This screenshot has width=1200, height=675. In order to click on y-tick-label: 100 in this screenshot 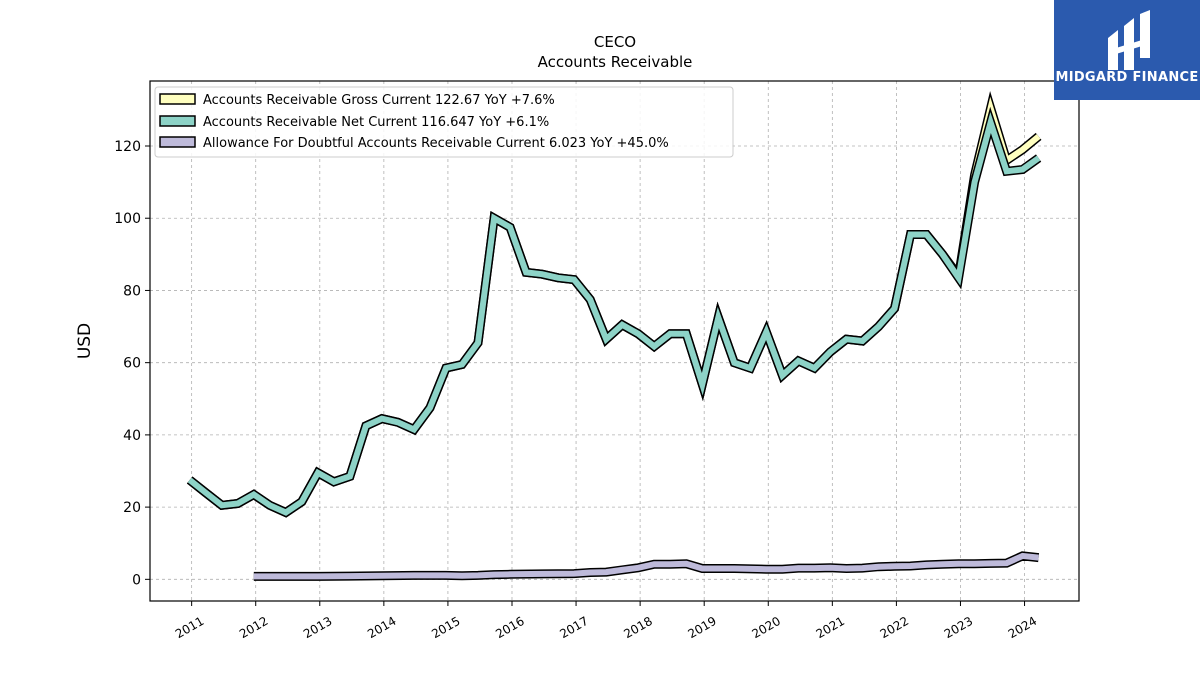, I will do `click(127, 219)`.